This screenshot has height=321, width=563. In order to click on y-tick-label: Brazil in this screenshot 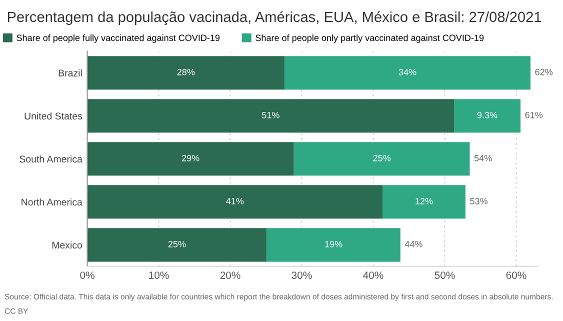, I will do `click(70, 72)`.